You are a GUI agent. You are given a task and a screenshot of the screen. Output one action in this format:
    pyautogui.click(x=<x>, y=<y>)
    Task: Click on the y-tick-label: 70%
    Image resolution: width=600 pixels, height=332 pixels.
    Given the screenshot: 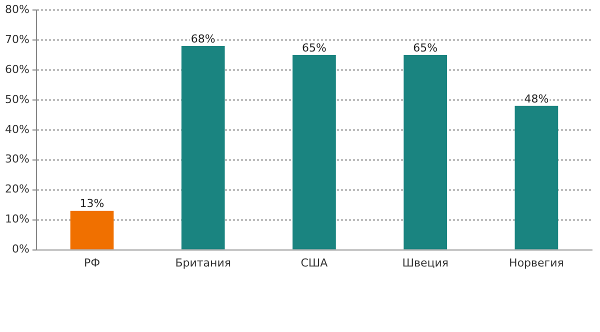 What is the action you would take?
    pyautogui.click(x=17, y=39)
    